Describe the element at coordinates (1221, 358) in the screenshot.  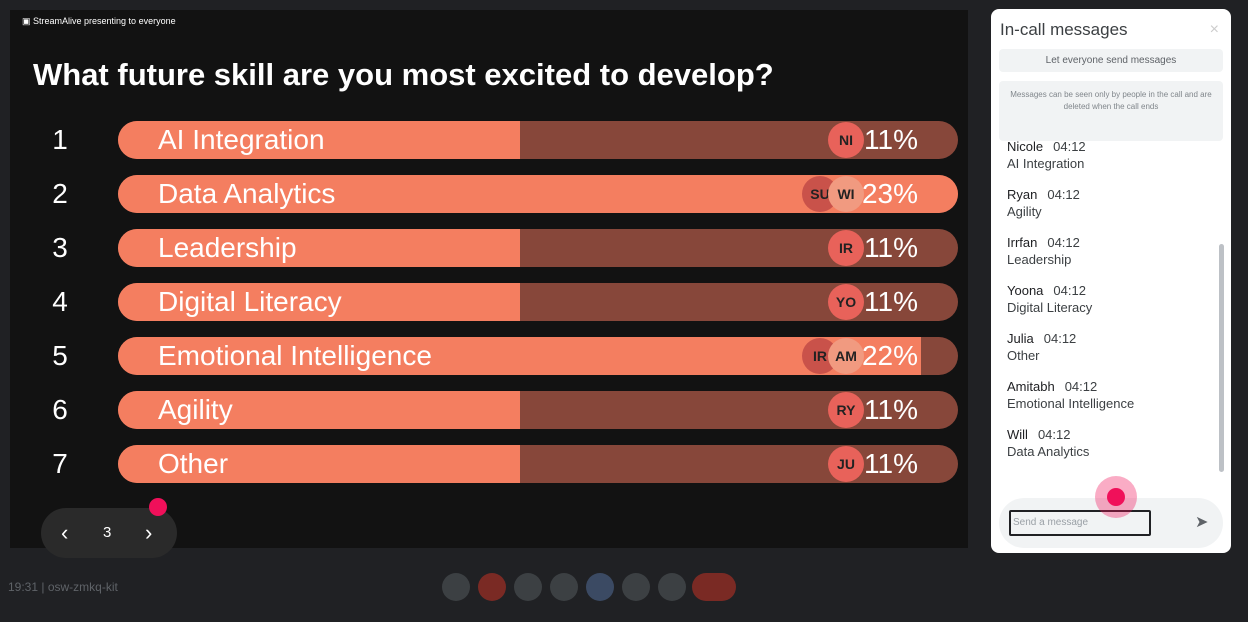
I see `scrollbar` at that location.